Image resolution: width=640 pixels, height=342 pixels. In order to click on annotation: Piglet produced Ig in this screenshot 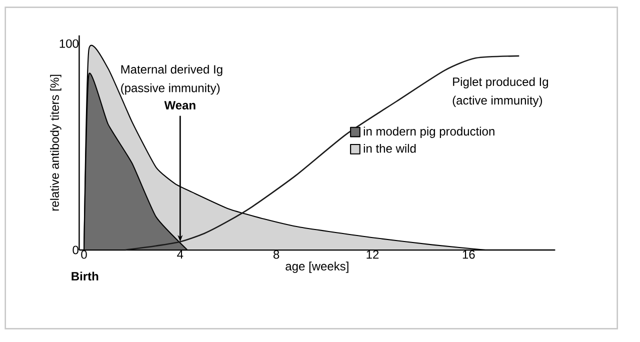, I will do `click(500, 82)`.